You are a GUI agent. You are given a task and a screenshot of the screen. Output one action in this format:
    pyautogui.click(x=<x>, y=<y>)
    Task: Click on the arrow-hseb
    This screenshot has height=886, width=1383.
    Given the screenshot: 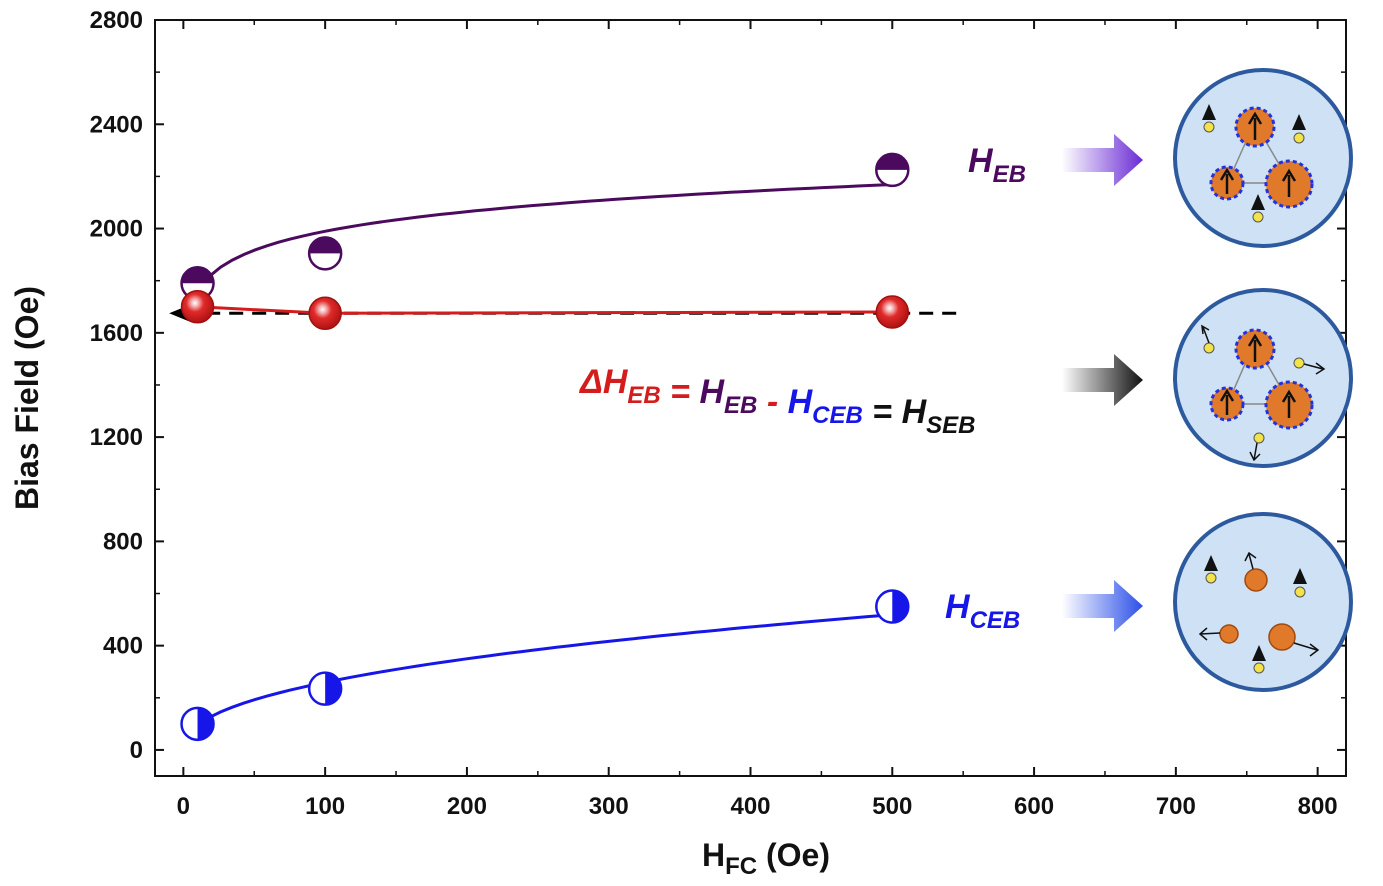 What is the action you would take?
    pyautogui.click(x=1102, y=380)
    